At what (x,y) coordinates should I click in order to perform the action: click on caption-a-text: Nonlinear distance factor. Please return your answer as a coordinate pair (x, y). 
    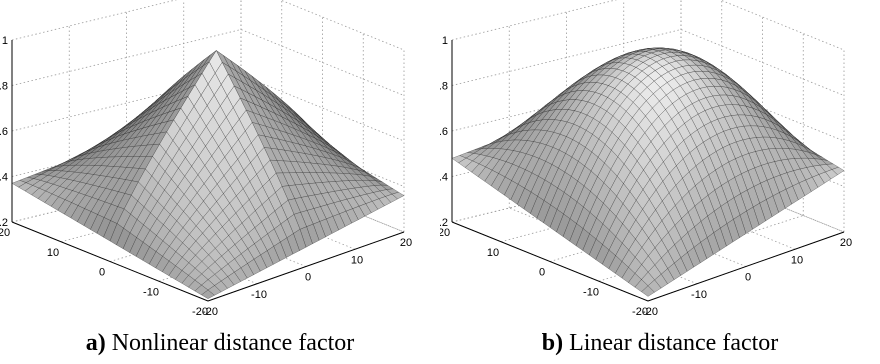
    Looking at the image, I should click on (230, 343).